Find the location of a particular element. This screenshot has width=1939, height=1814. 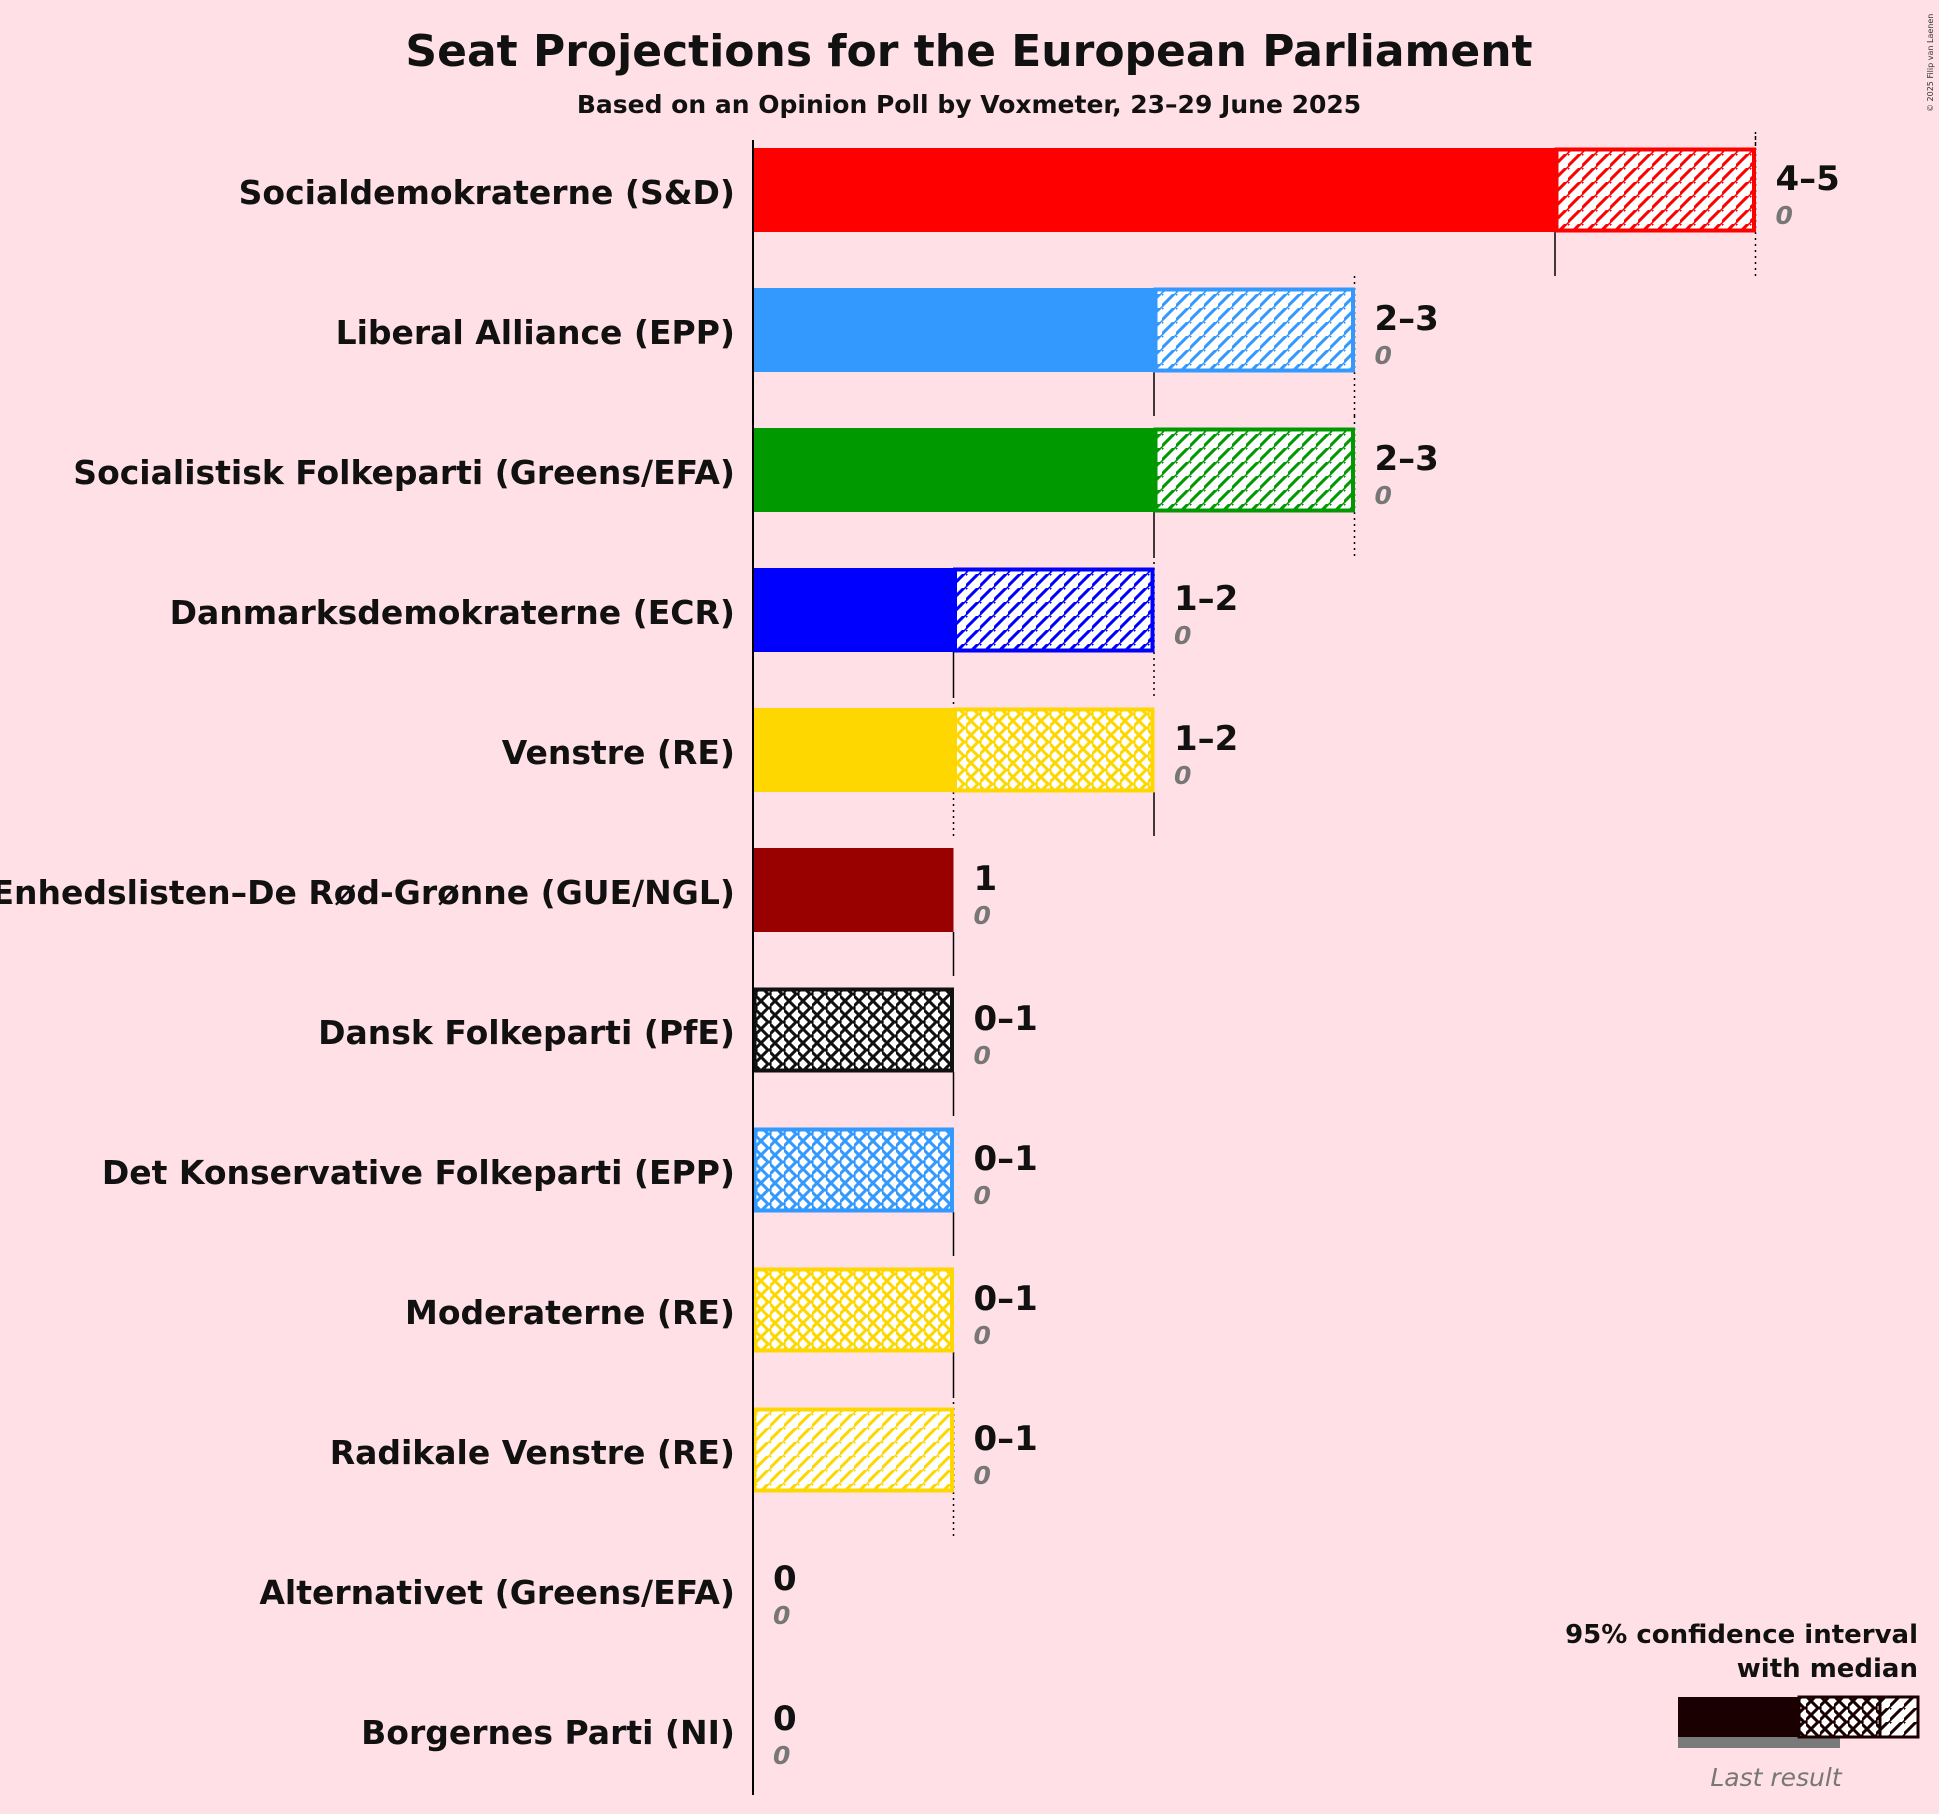

party-label: Danmarksdemokraterne (ECR) is located at coordinates (452, 612).